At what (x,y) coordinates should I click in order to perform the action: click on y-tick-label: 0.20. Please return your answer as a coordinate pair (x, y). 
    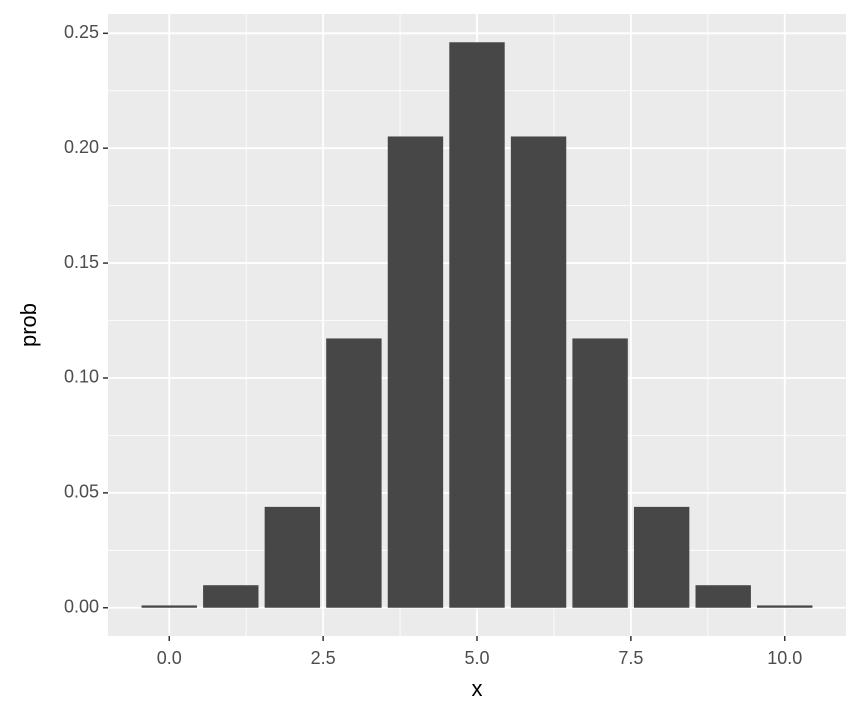
    Looking at the image, I should click on (81, 147).